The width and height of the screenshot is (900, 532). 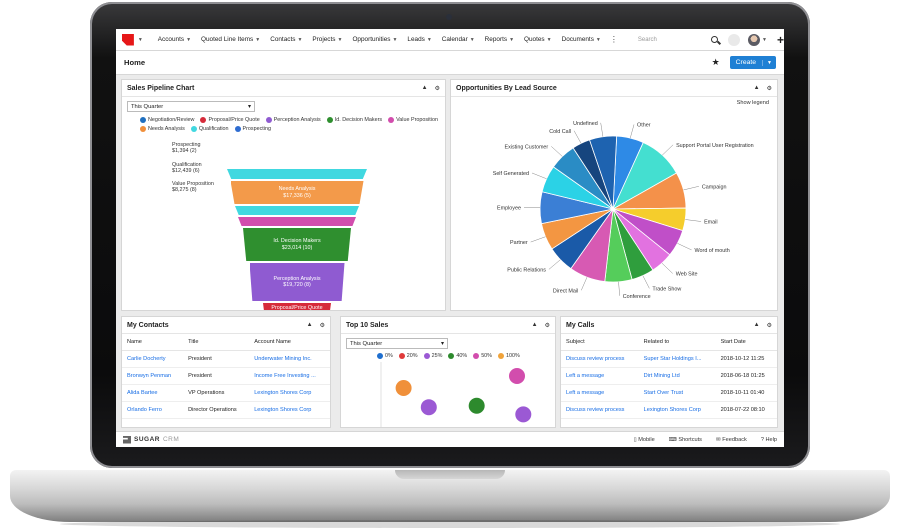 I want to click on column-header: Account Name, so click(x=289, y=342).